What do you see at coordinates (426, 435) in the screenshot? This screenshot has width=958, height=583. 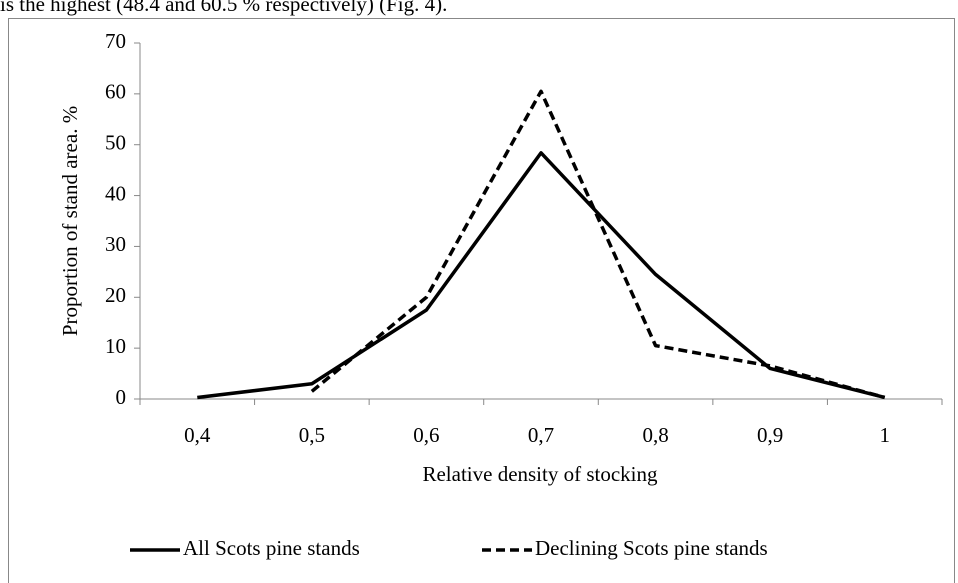 I see `x-tick-label: 0,6` at bounding box center [426, 435].